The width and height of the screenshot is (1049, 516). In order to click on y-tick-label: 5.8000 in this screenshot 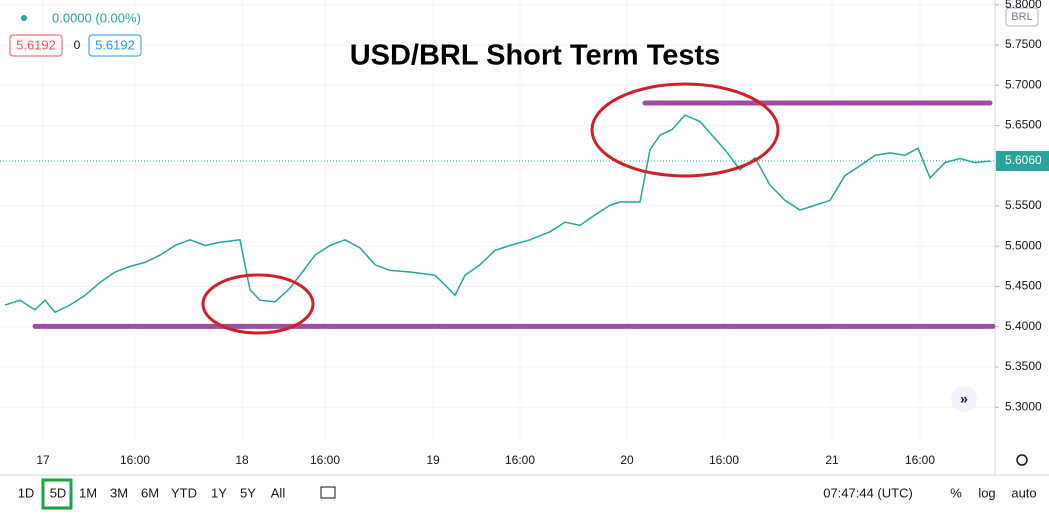, I will do `click(1023, 5)`.